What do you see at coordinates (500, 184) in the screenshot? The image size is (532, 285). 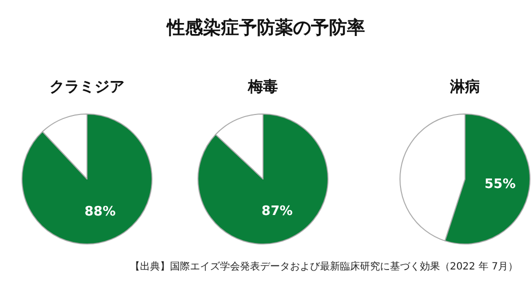 I see `data-label: 55%` at bounding box center [500, 184].